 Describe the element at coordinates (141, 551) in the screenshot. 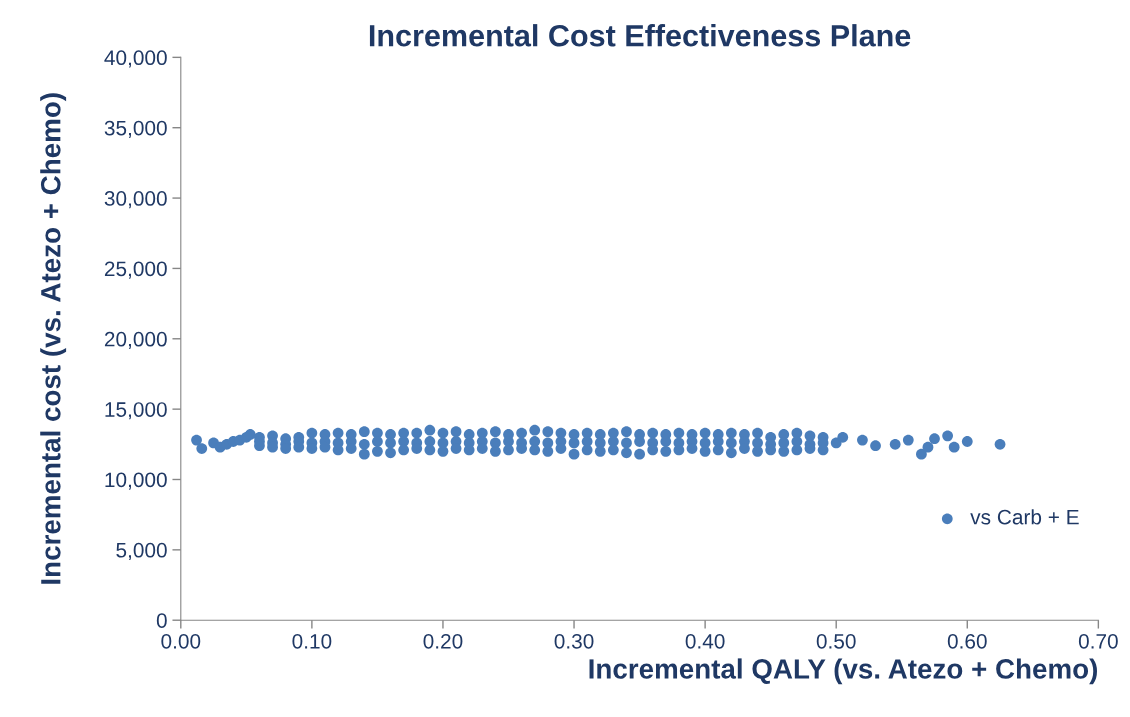

I see `y-tick-label: 5,000` at that location.